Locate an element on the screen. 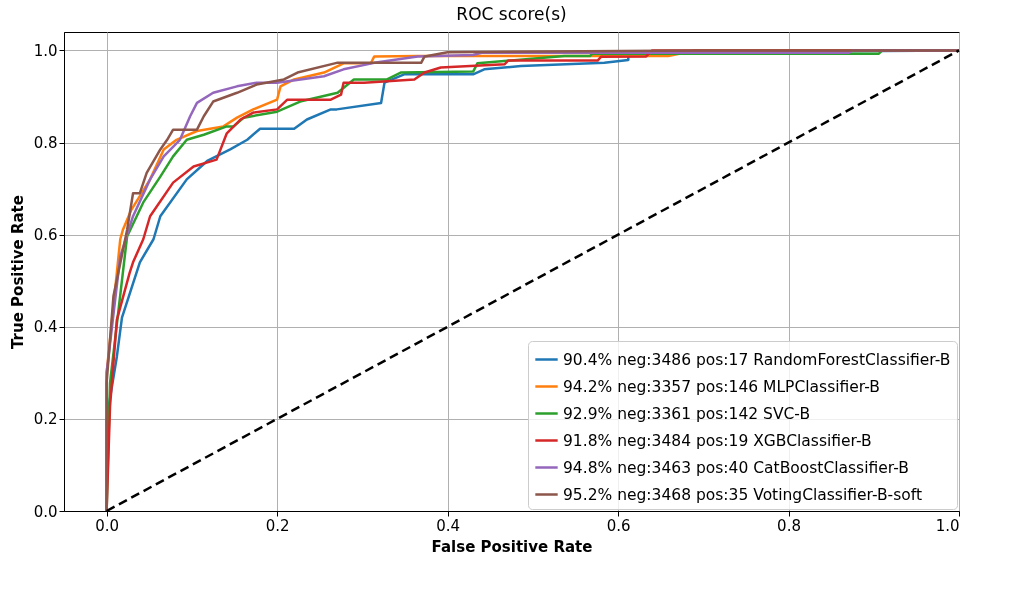  x-tick-label: 0.2 is located at coordinates (277, 525).